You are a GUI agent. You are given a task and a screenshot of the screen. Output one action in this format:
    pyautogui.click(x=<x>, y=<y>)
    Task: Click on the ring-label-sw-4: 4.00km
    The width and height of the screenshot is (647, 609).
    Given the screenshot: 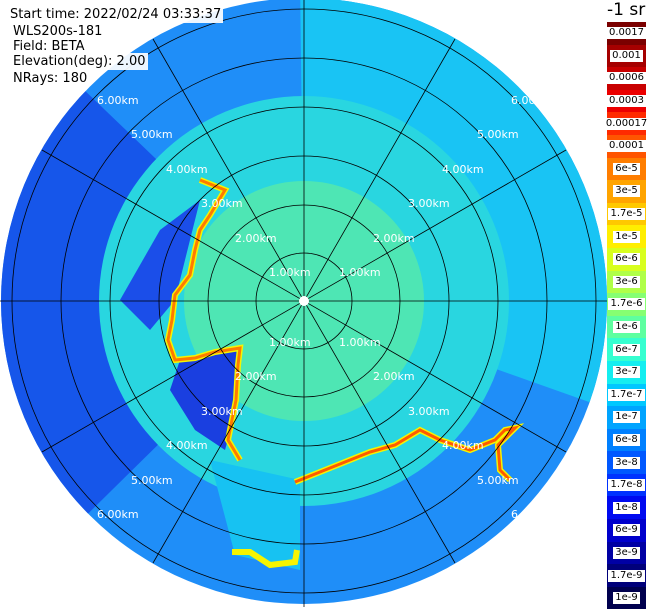 What is the action you would take?
    pyautogui.click(x=187, y=445)
    